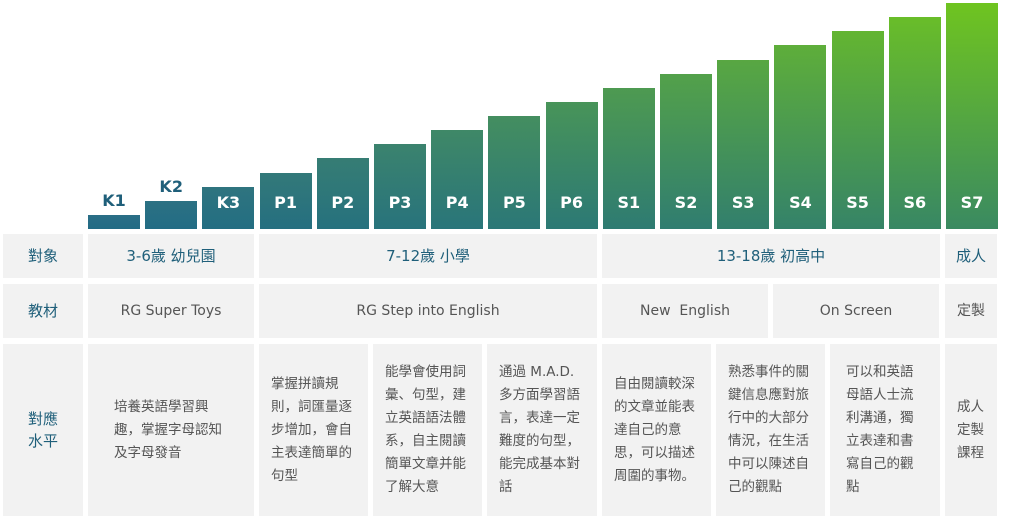  What do you see at coordinates (400, 202) in the screenshot?
I see `level-label-p3: P3` at bounding box center [400, 202].